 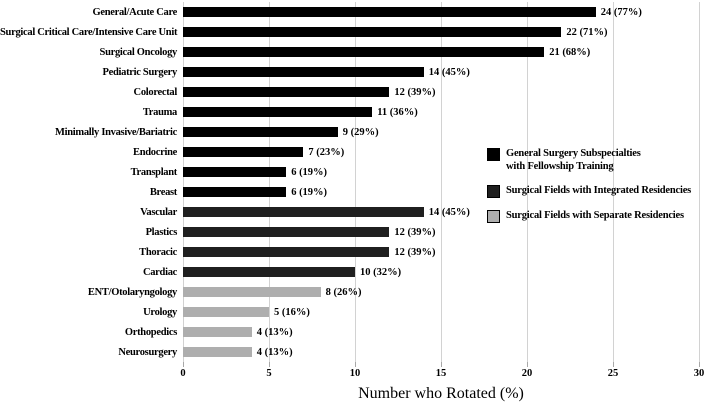 I want to click on bar-value-label: 7 (23%), so click(x=326, y=152).